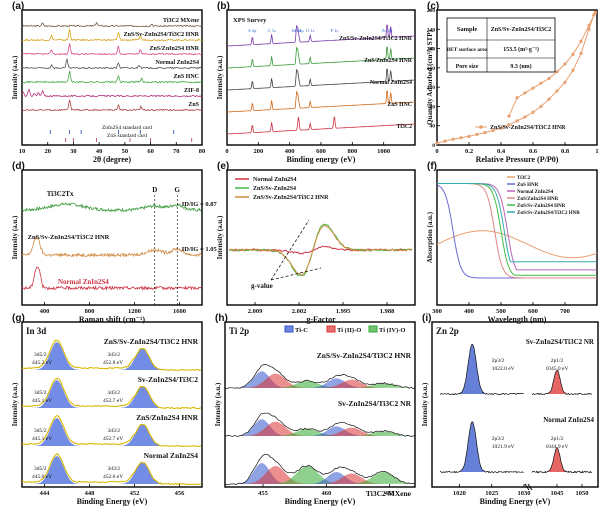  Describe the element at coordinates (533, 151) in the screenshot. I see `x-tick-label: 0.6` at that location.